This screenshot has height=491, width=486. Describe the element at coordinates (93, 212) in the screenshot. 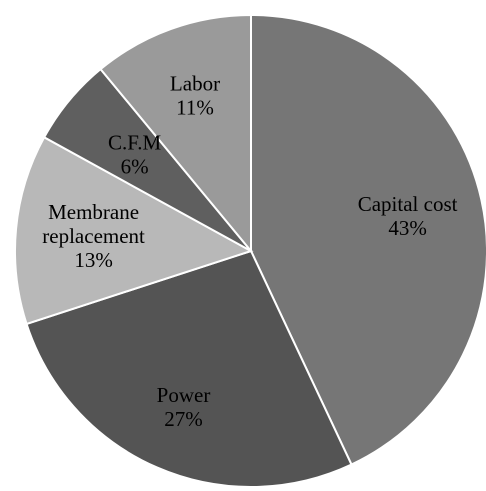

I see `slice-category-label: Membrane` at that location.